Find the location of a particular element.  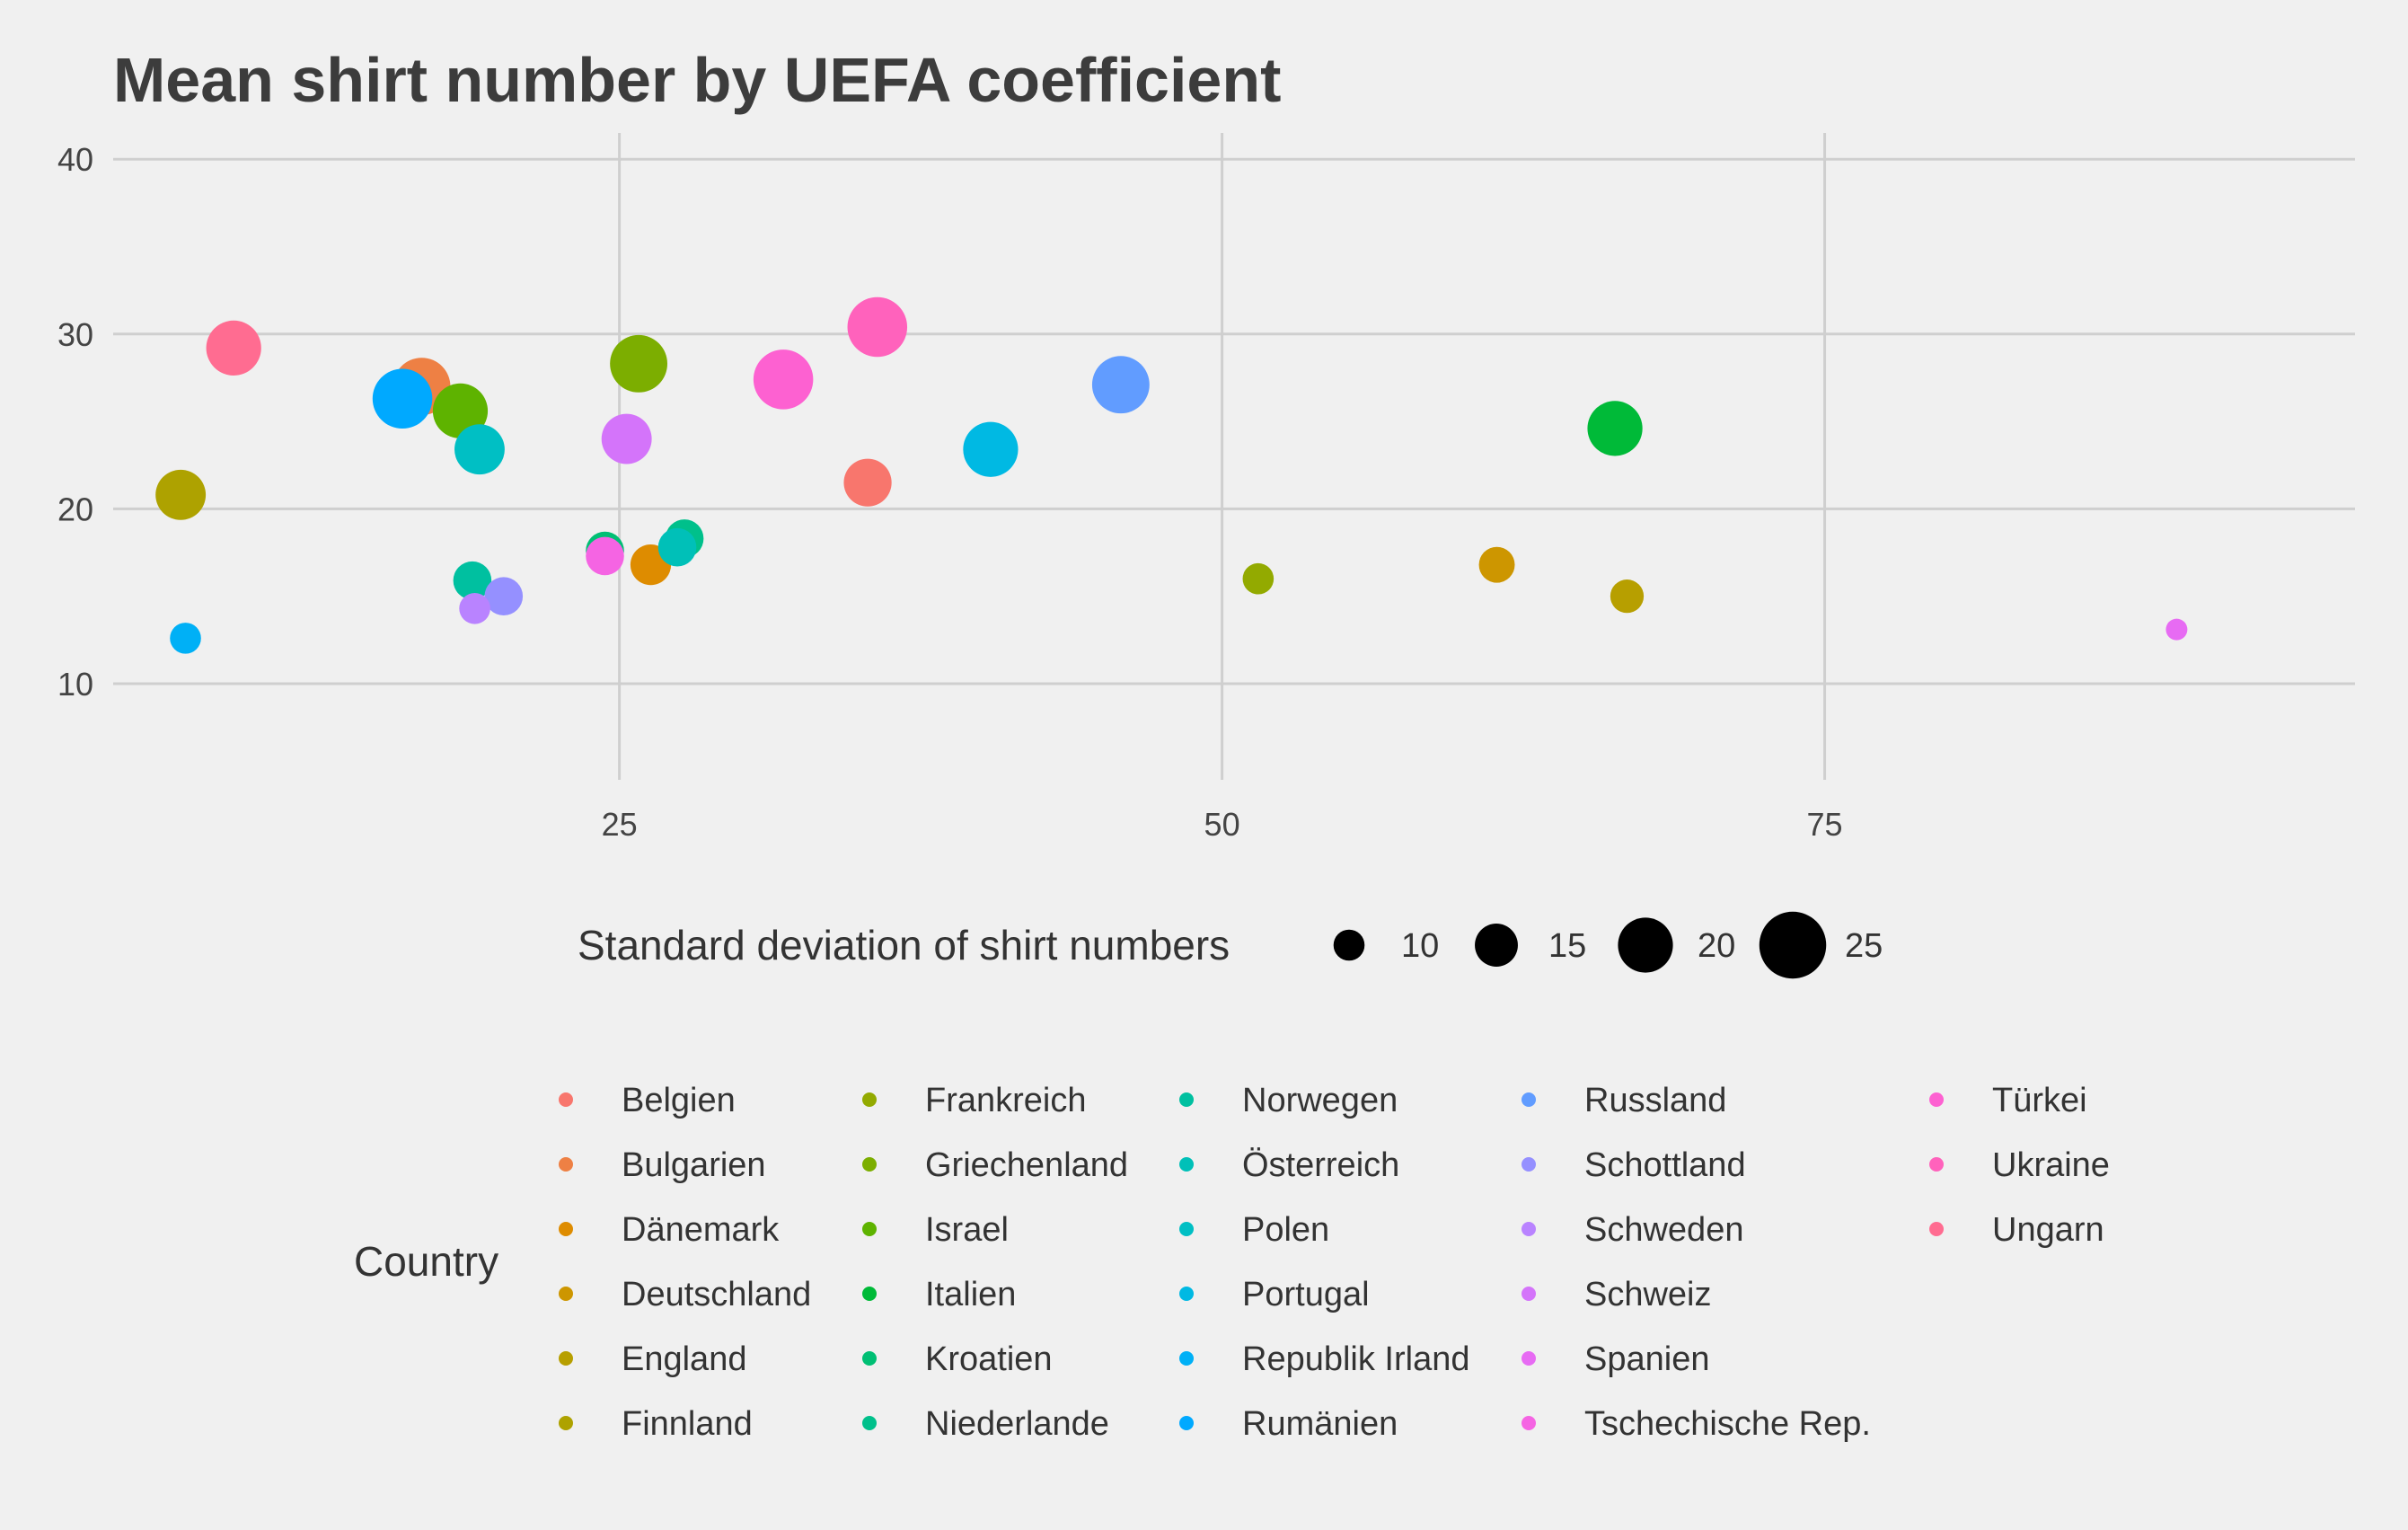

legend-label: Bulgarien is located at coordinates (694, 1165).